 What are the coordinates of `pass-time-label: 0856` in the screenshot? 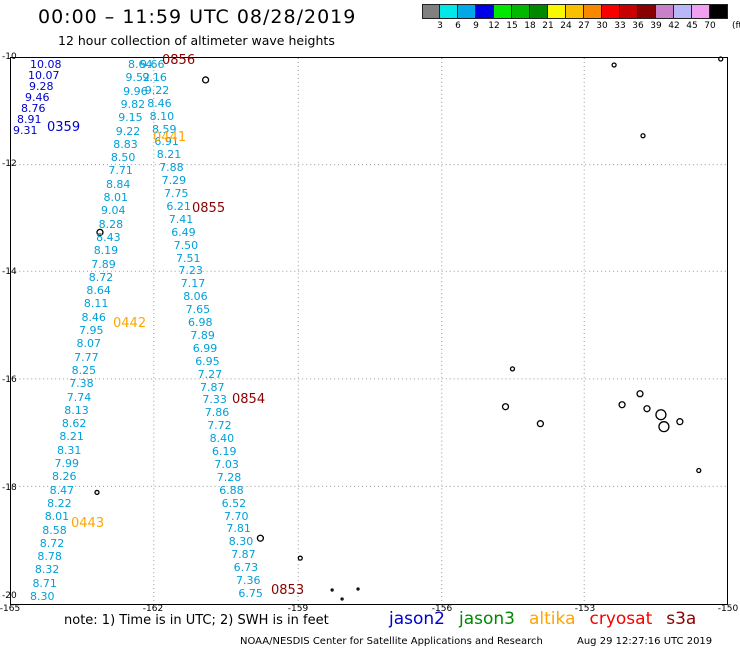 It's located at (179, 60).